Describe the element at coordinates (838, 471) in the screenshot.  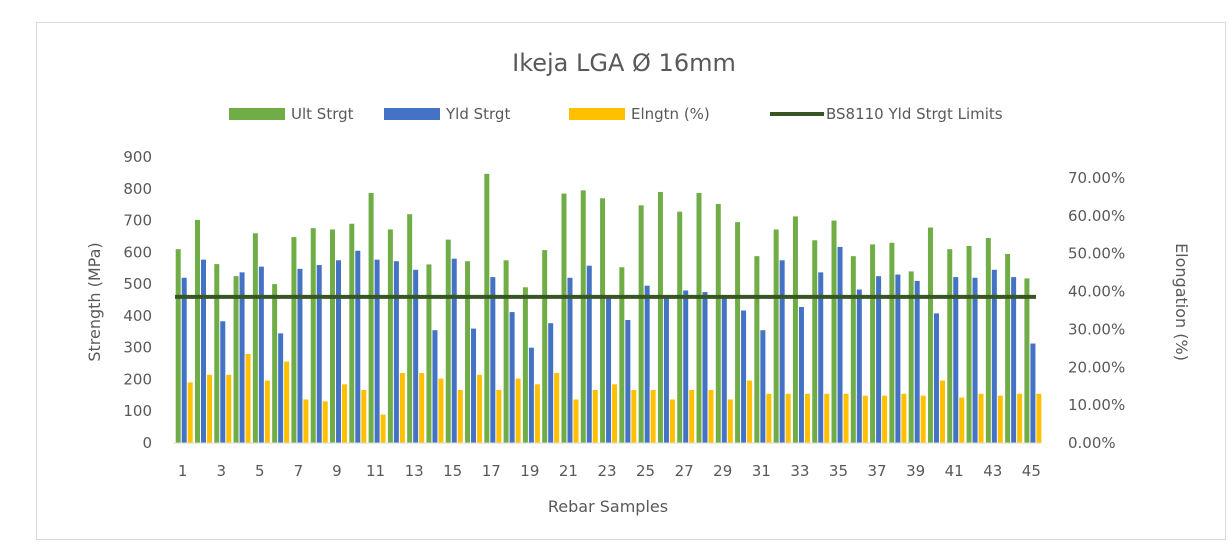
I see `x-tick-label: 35` at that location.